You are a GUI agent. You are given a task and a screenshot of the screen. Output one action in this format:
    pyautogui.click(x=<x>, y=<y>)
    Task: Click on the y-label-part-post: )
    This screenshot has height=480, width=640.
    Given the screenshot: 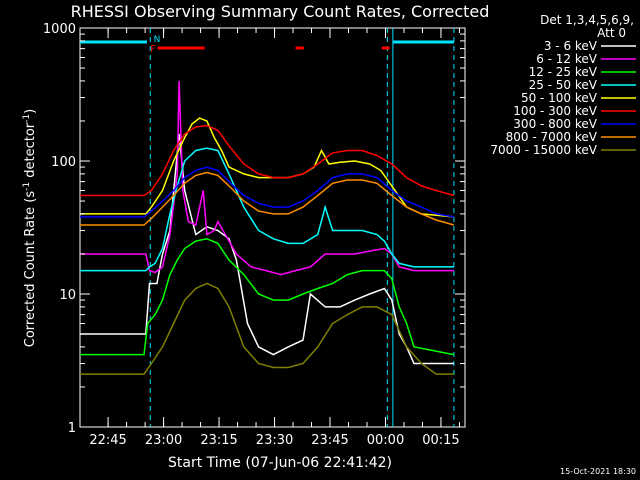 What is the action you would take?
    pyautogui.click(x=30, y=111)
    